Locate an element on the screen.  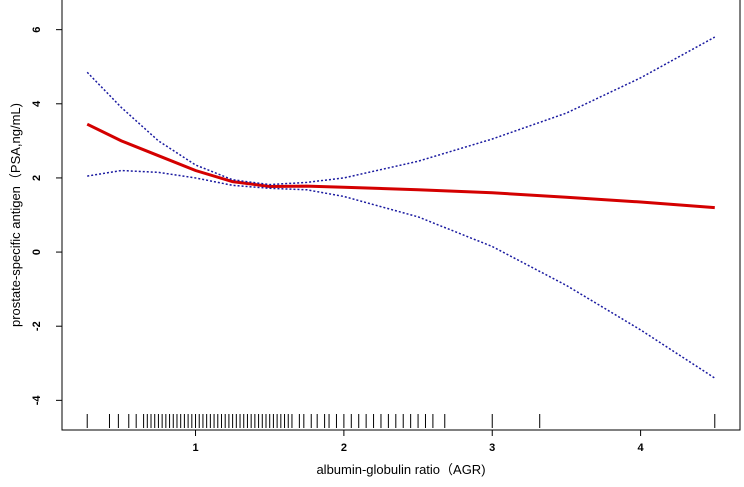
x-tick-label: 3 is located at coordinates (492, 448).